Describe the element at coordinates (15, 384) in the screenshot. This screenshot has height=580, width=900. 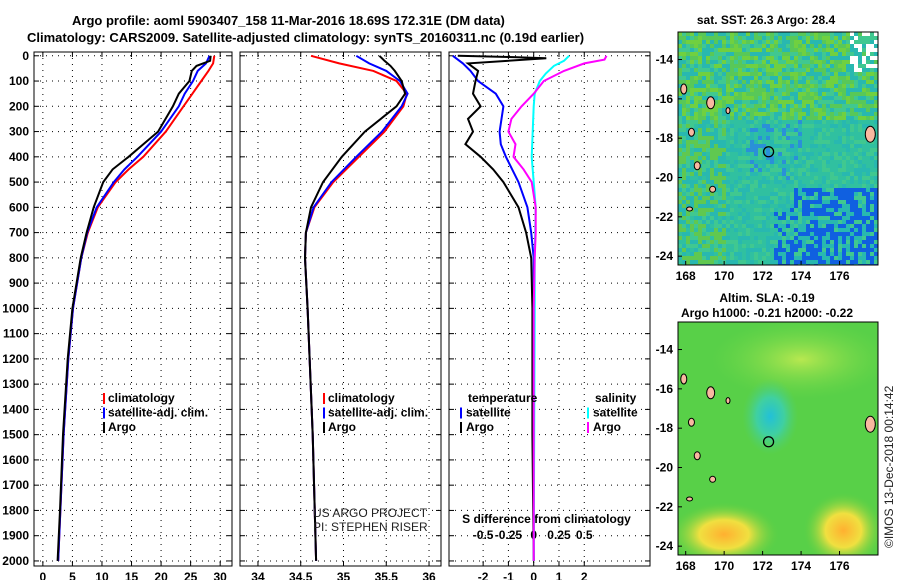
I see `y-tick-label: 1300` at that location.